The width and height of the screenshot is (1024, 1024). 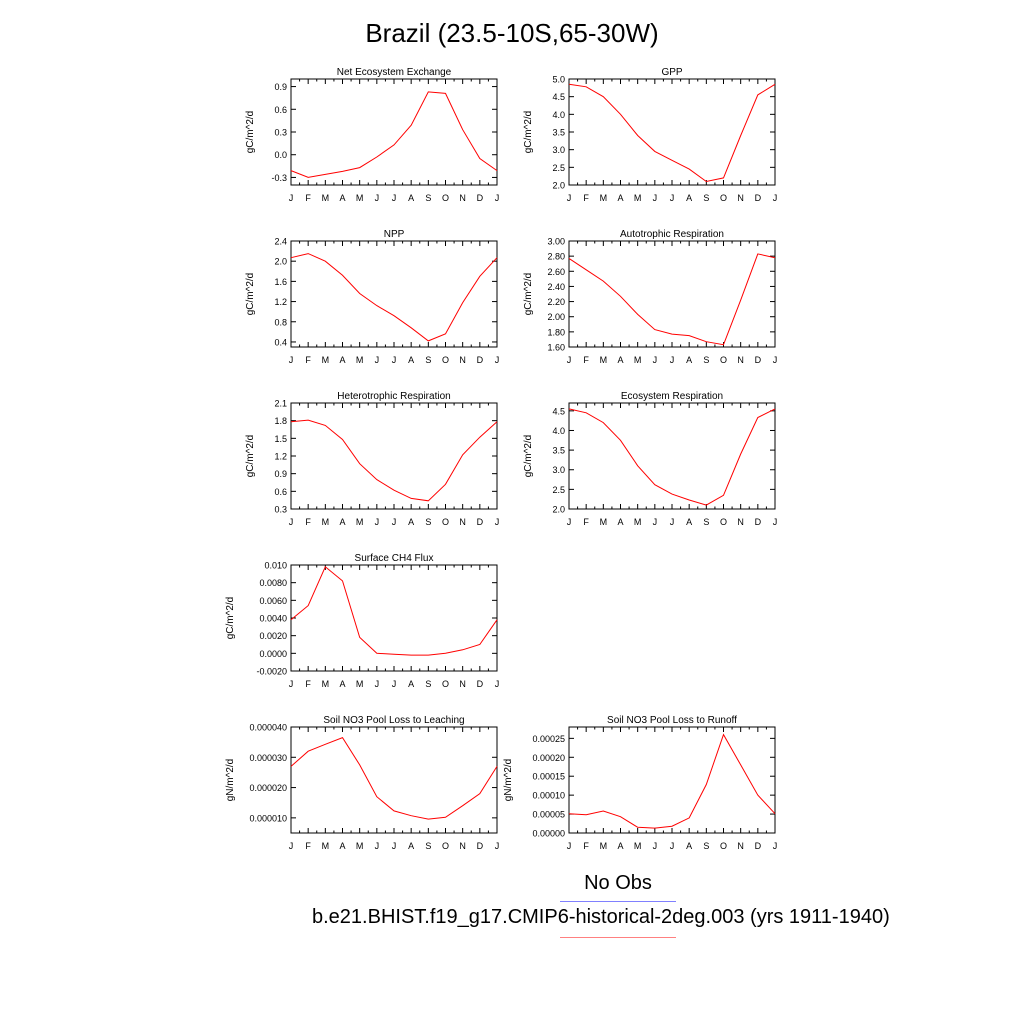 What do you see at coordinates (672, 396) in the screenshot?
I see `chart-title: Ecosystem Respiration` at bounding box center [672, 396].